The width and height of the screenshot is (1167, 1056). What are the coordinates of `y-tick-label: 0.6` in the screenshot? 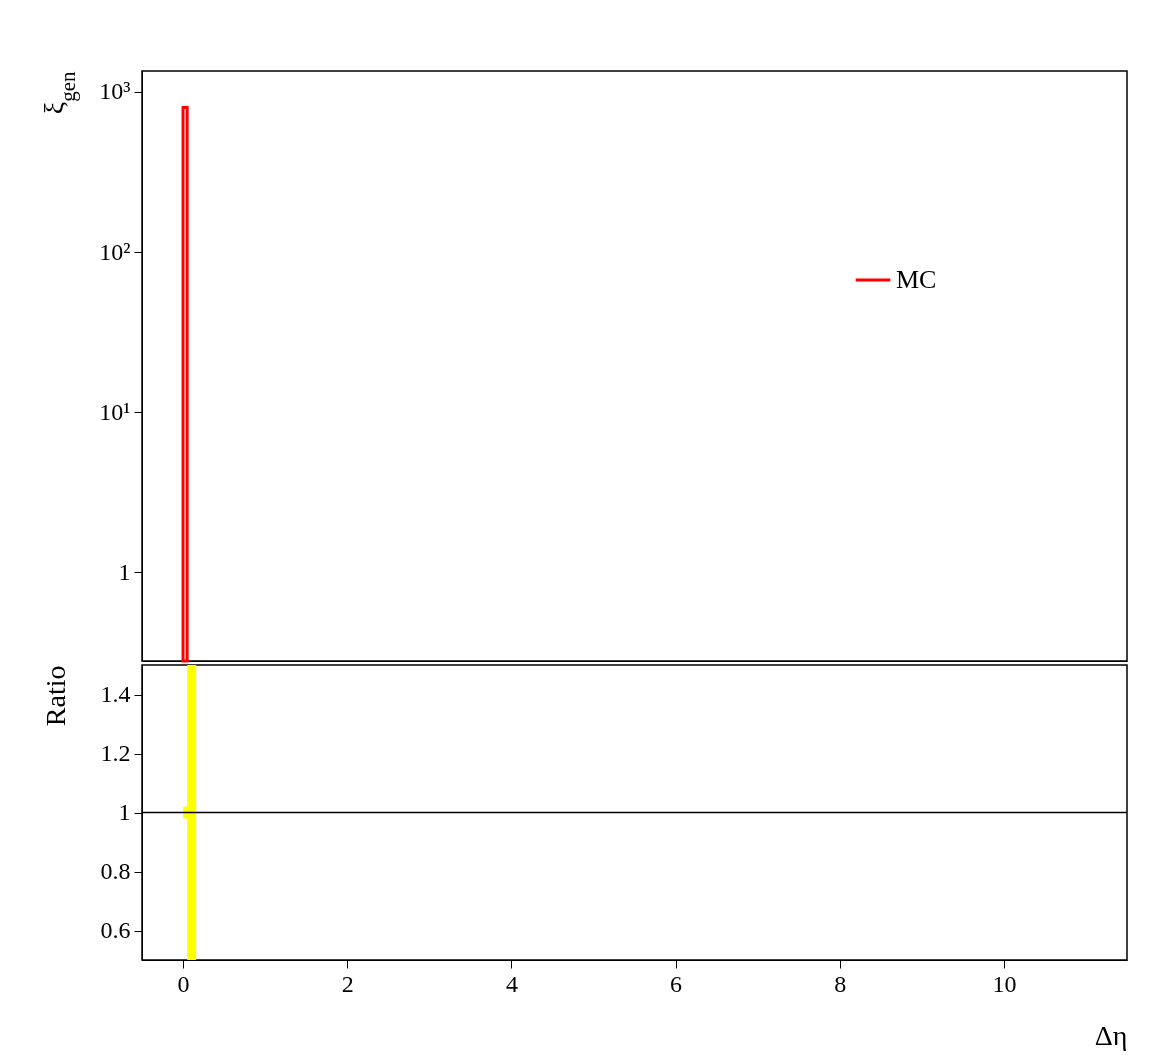 It's located at (115, 930).